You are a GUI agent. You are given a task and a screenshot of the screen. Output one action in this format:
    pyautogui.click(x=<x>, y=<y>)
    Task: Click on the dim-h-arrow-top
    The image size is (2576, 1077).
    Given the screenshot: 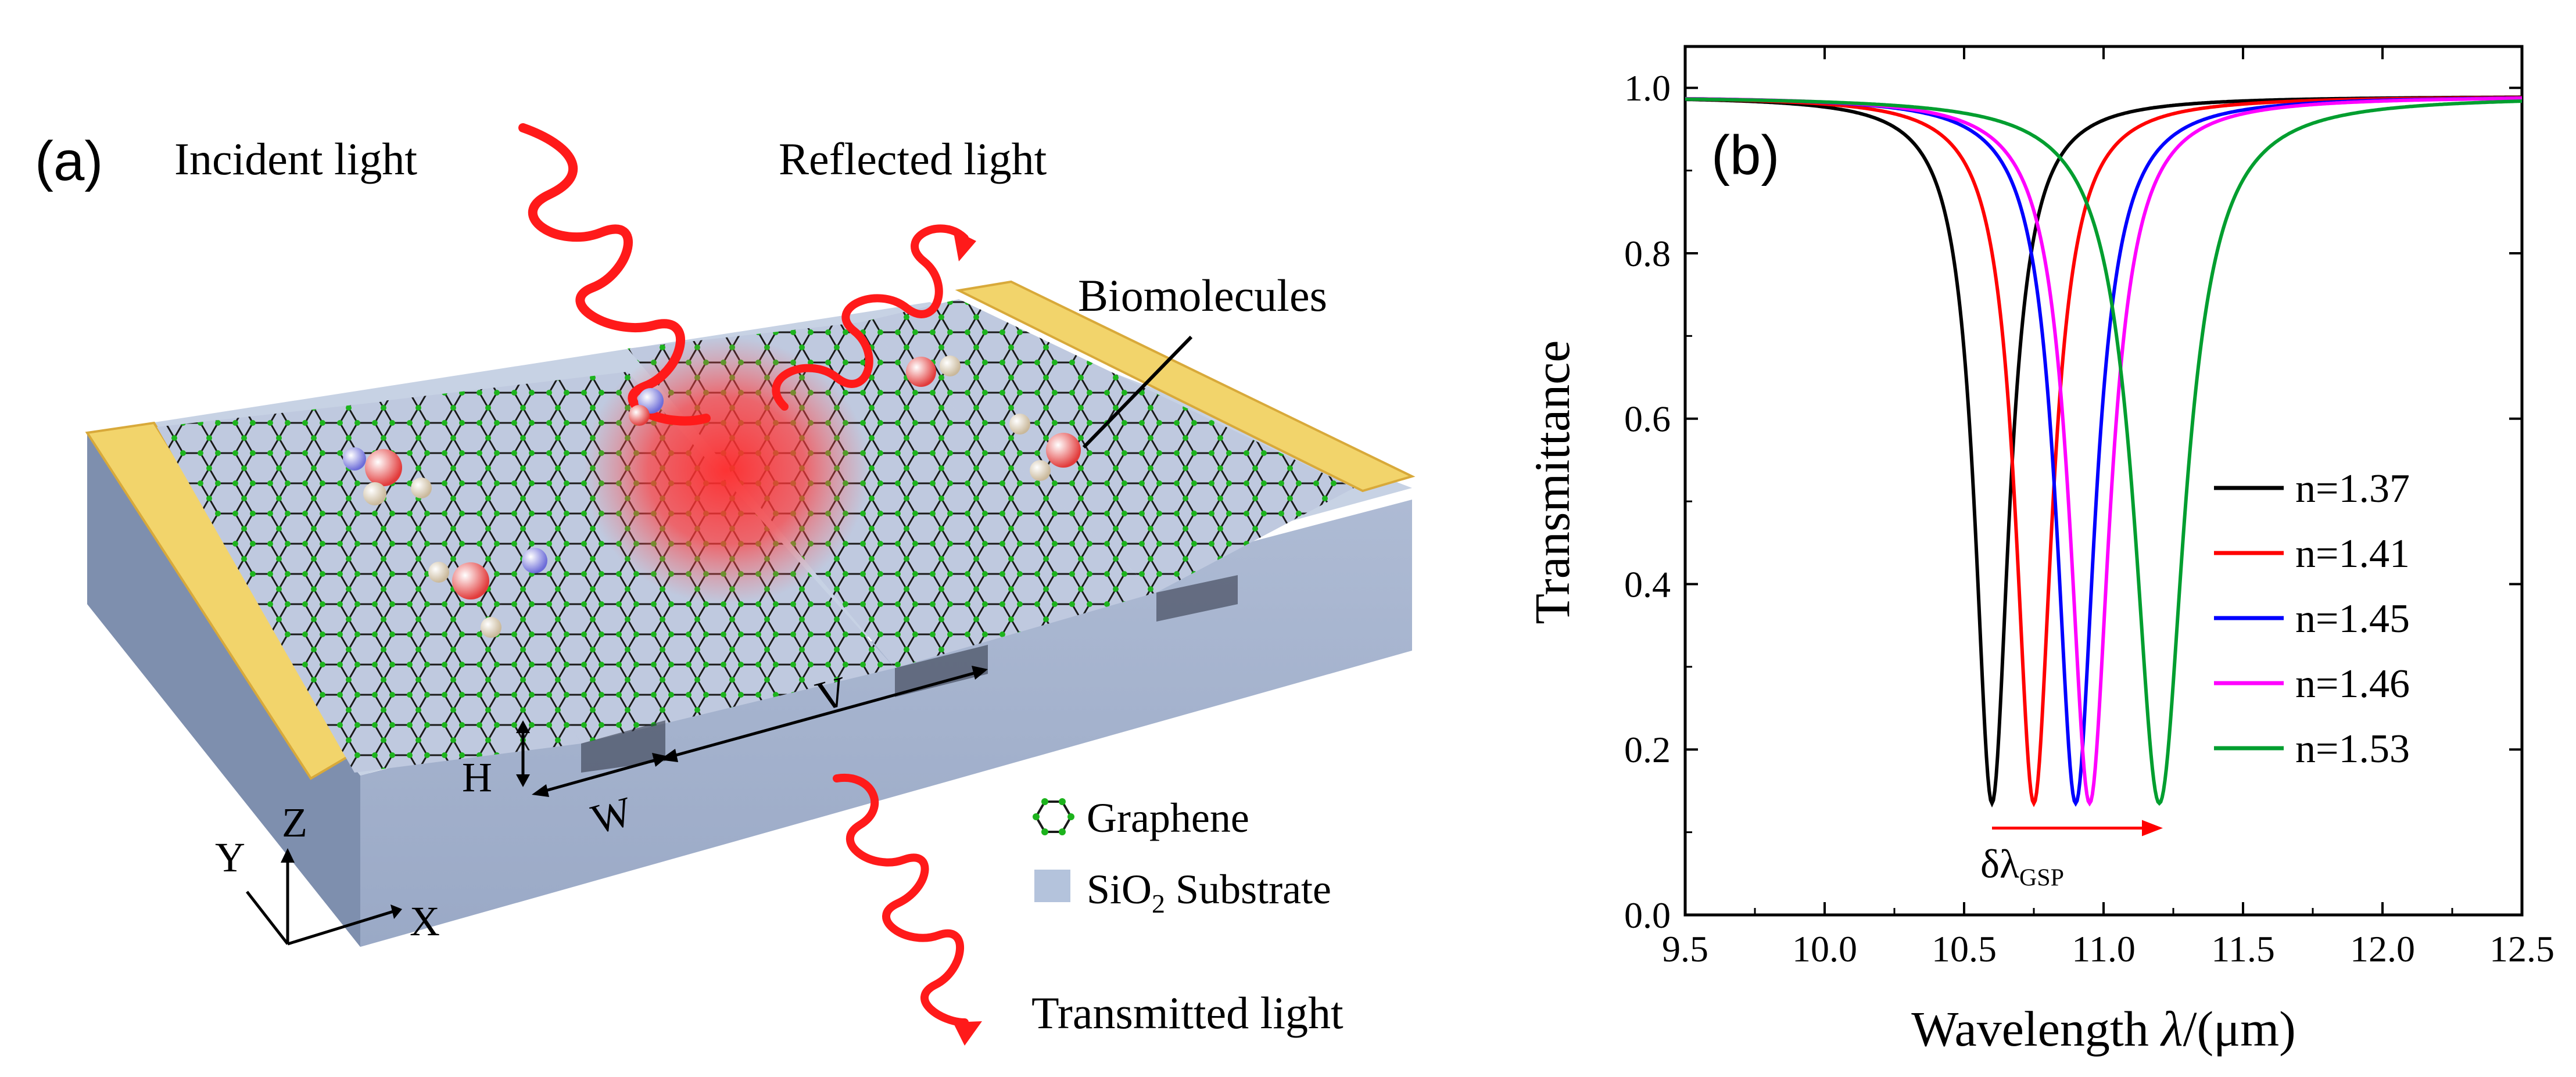 What is the action you would take?
    pyautogui.click(x=523, y=727)
    